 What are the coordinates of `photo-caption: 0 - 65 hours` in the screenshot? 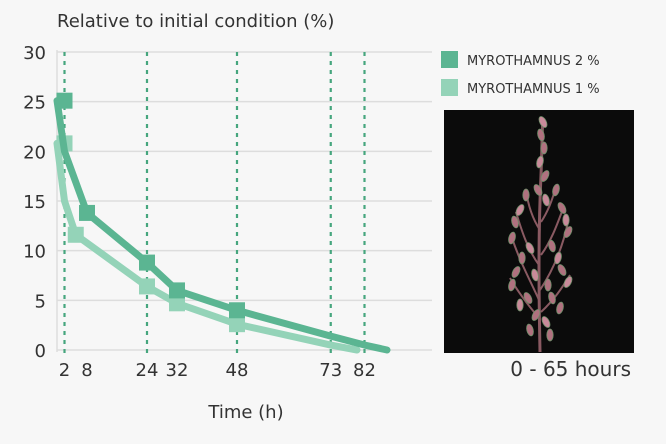 It's located at (570, 369).